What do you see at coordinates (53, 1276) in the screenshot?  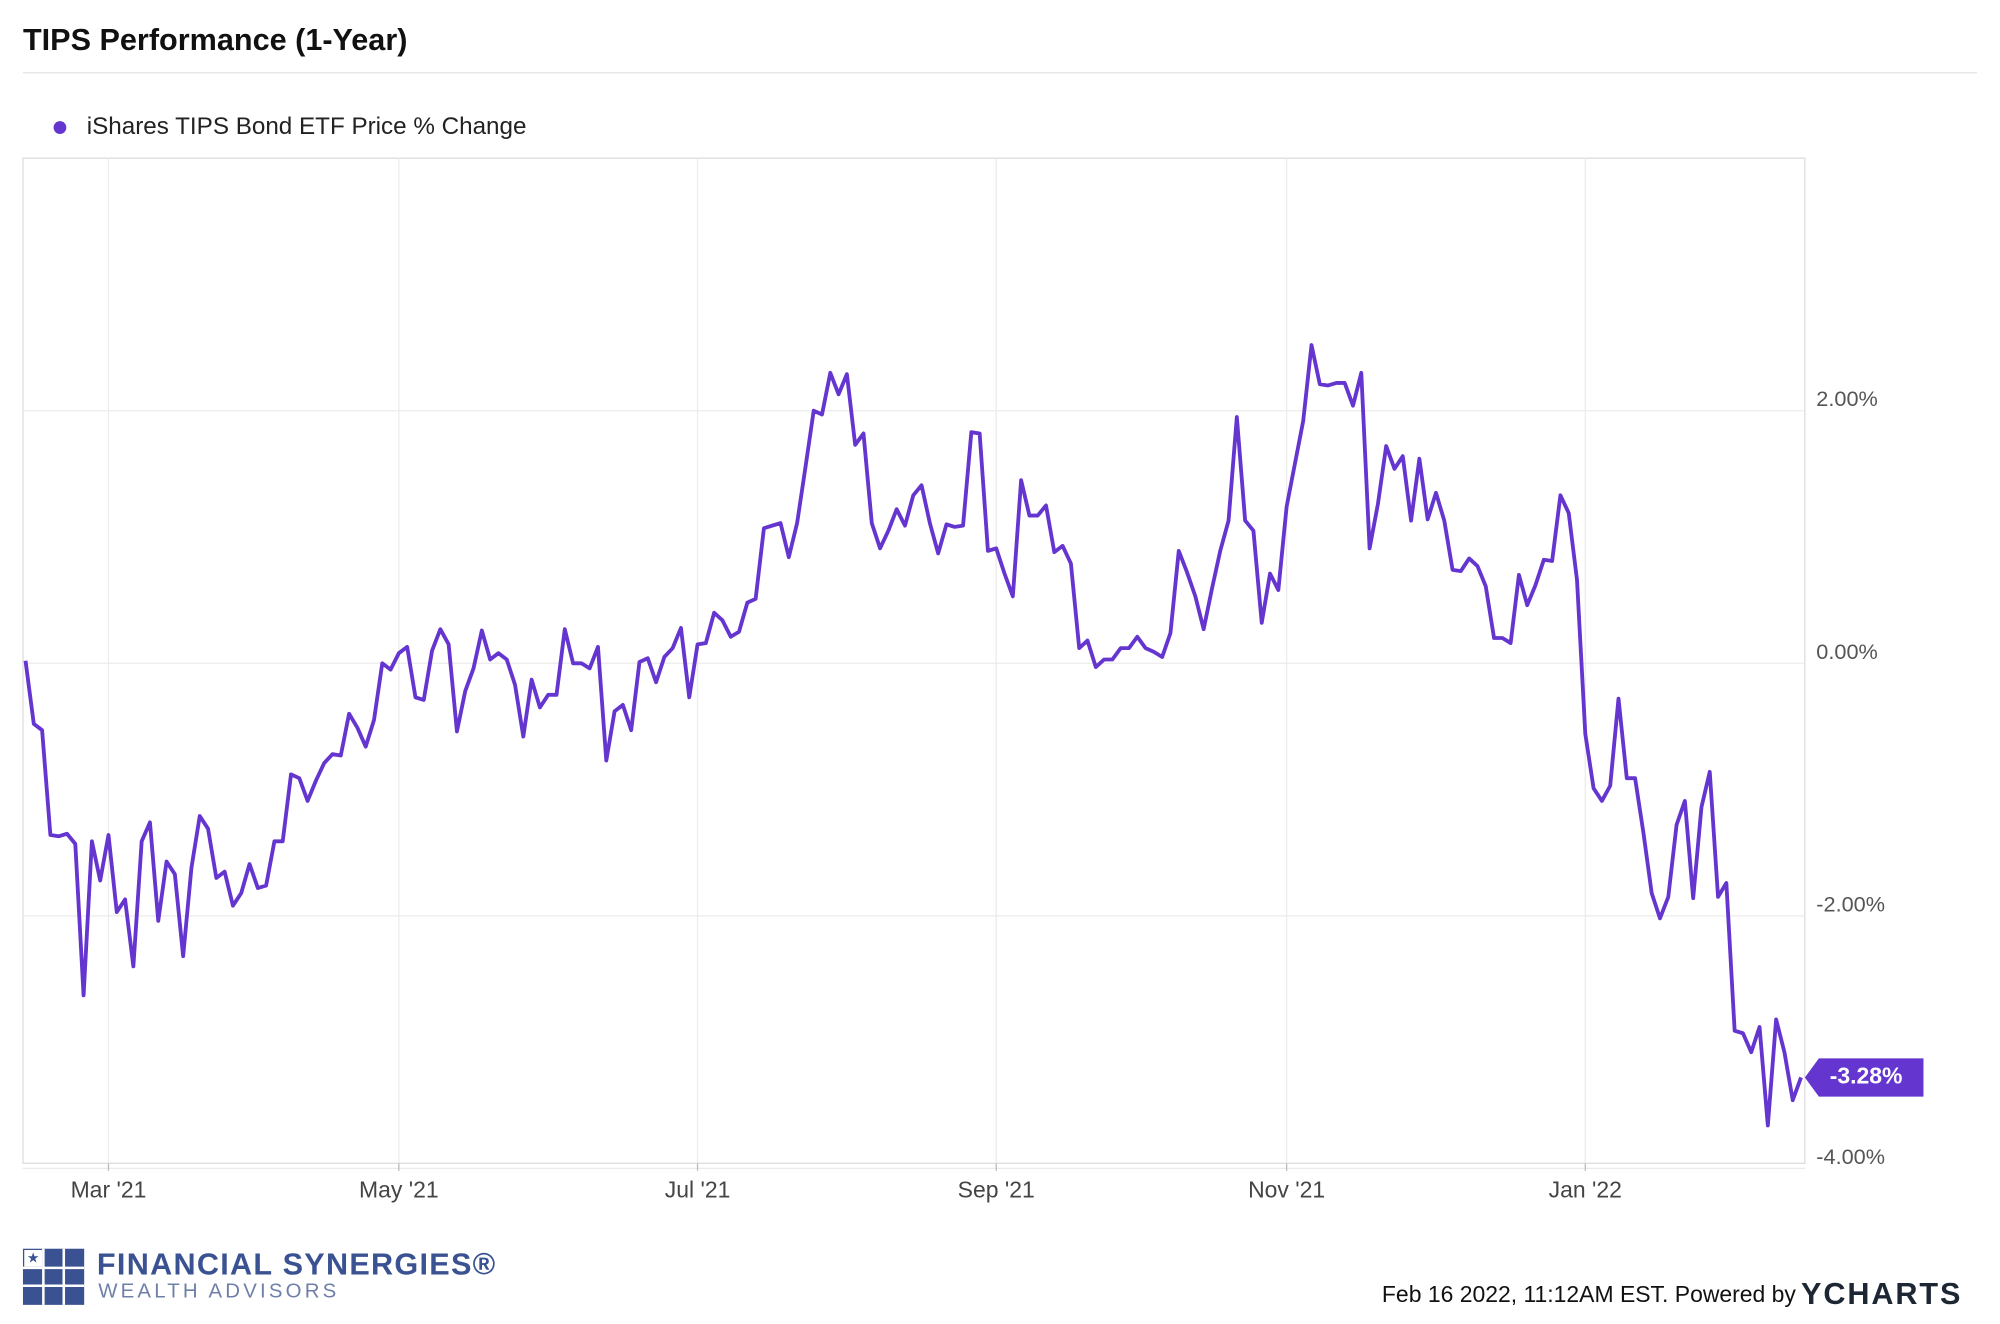 I see `logo-icon: ★` at bounding box center [53, 1276].